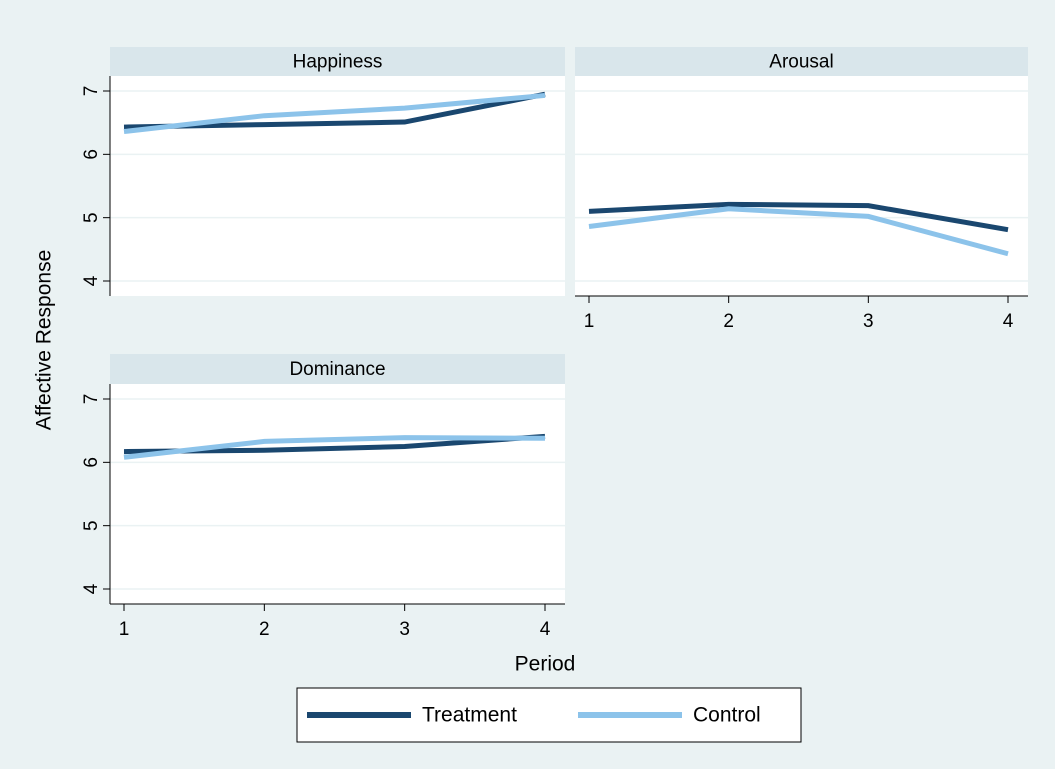 The width and height of the screenshot is (1055, 769). I want to click on panel-title: Dominance, so click(337, 369).